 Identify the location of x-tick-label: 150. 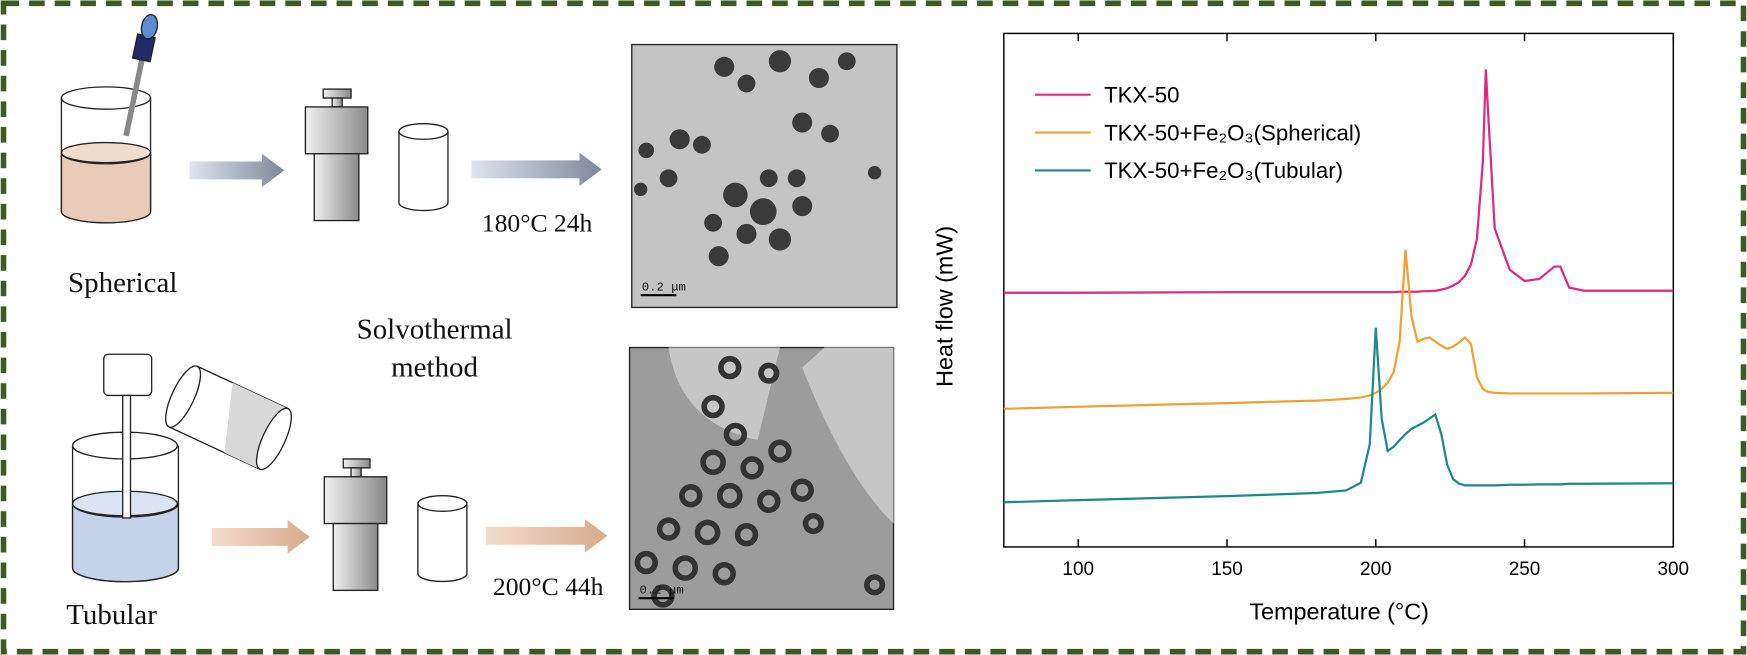
(1227, 569).